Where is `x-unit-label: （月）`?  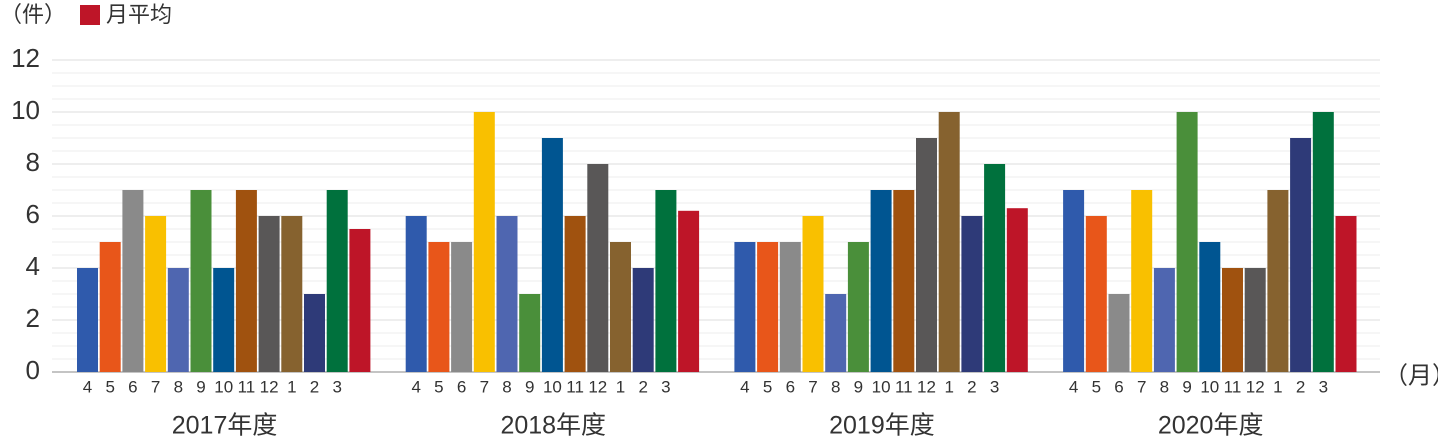 x-unit-label: （月） is located at coordinates (1411, 375).